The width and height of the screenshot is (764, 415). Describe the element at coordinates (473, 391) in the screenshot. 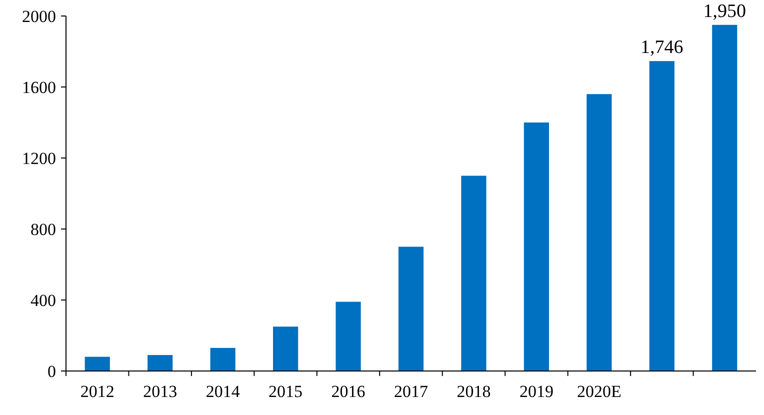

I see `x-tick-label: 2018` at that location.